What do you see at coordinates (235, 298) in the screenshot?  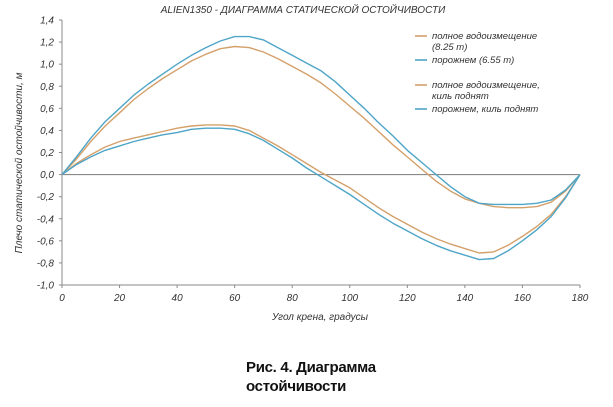 I see `x-tick-label: 60` at bounding box center [235, 298].